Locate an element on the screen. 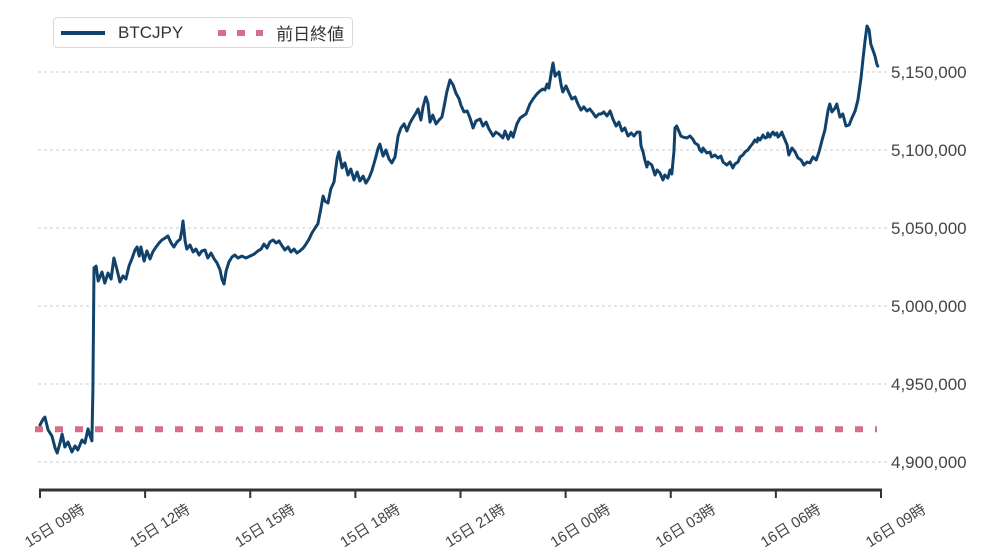 This screenshot has width=991, height=558. btcjpy-line-swatch-icon is located at coordinates (83, 32).